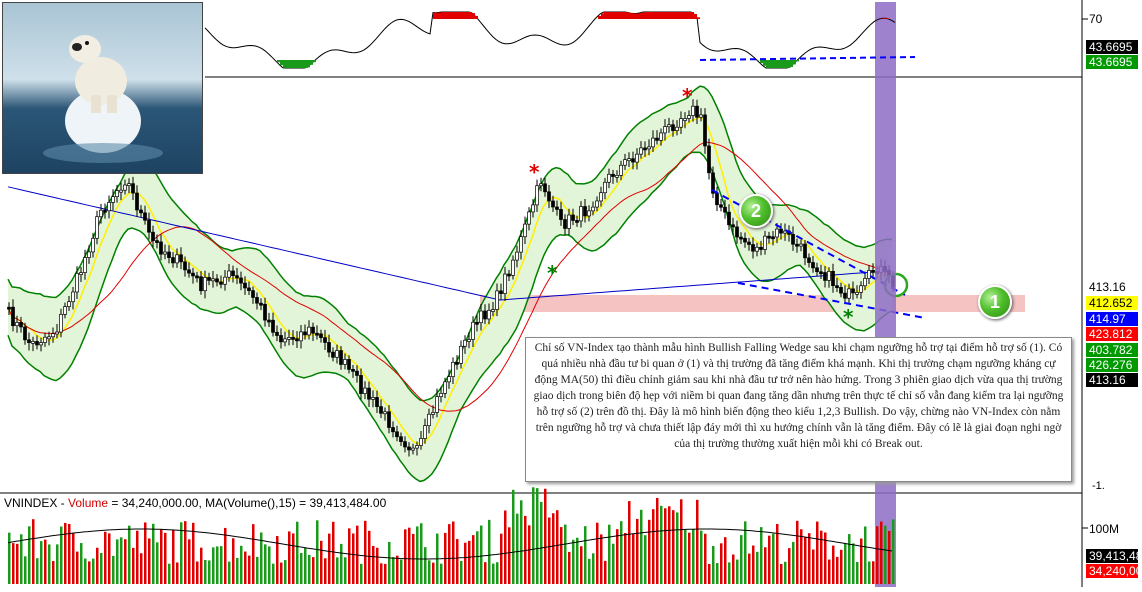  What do you see at coordinates (88, 503) in the screenshot?
I see `volume-title-series: Volume` at bounding box center [88, 503].